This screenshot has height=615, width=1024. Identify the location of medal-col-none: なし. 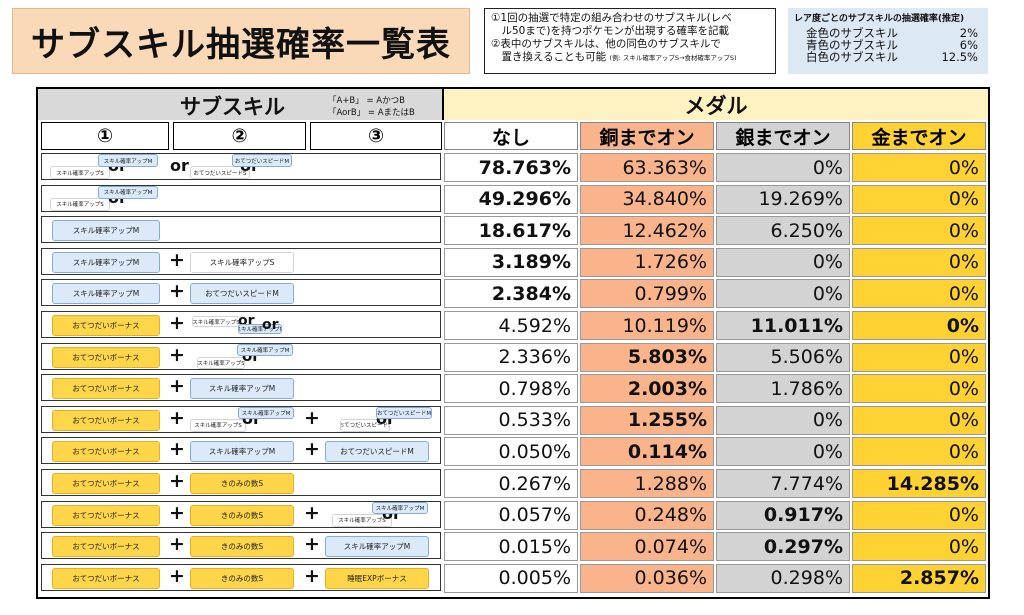
(511, 136).